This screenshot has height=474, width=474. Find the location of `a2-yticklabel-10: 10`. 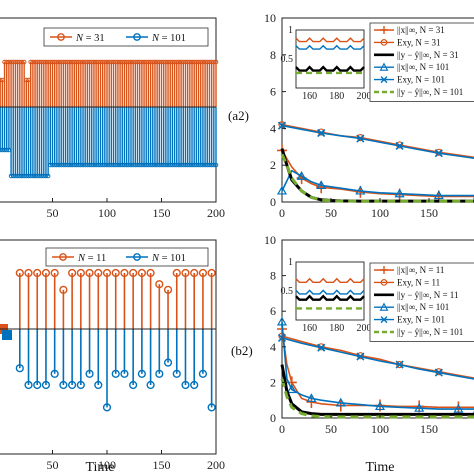

a2-yticklabel-10: 10 is located at coordinates (270, 18).